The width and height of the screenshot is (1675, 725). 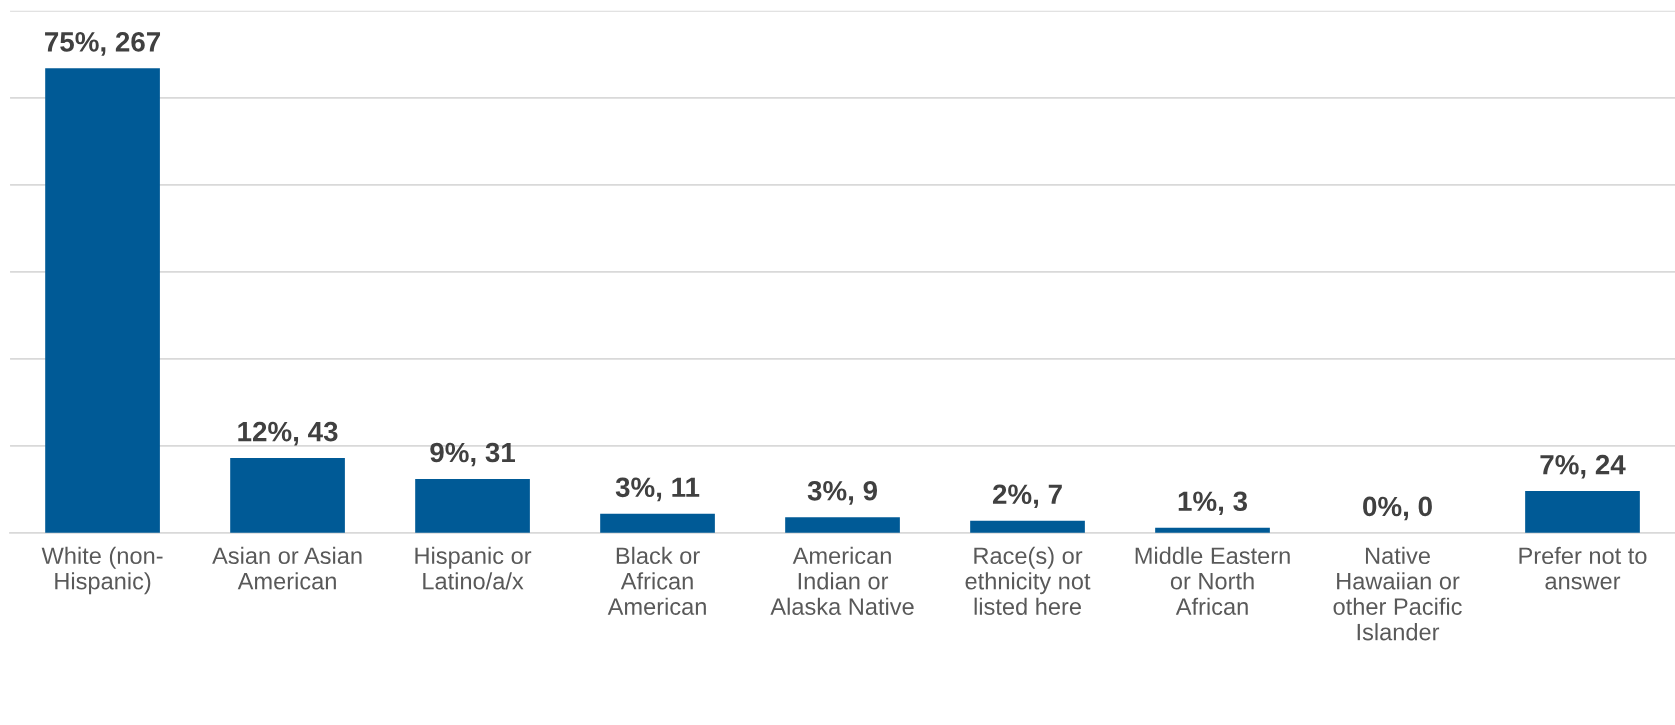 I want to click on data-label: 1%, 3, so click(x=1213, y=503).